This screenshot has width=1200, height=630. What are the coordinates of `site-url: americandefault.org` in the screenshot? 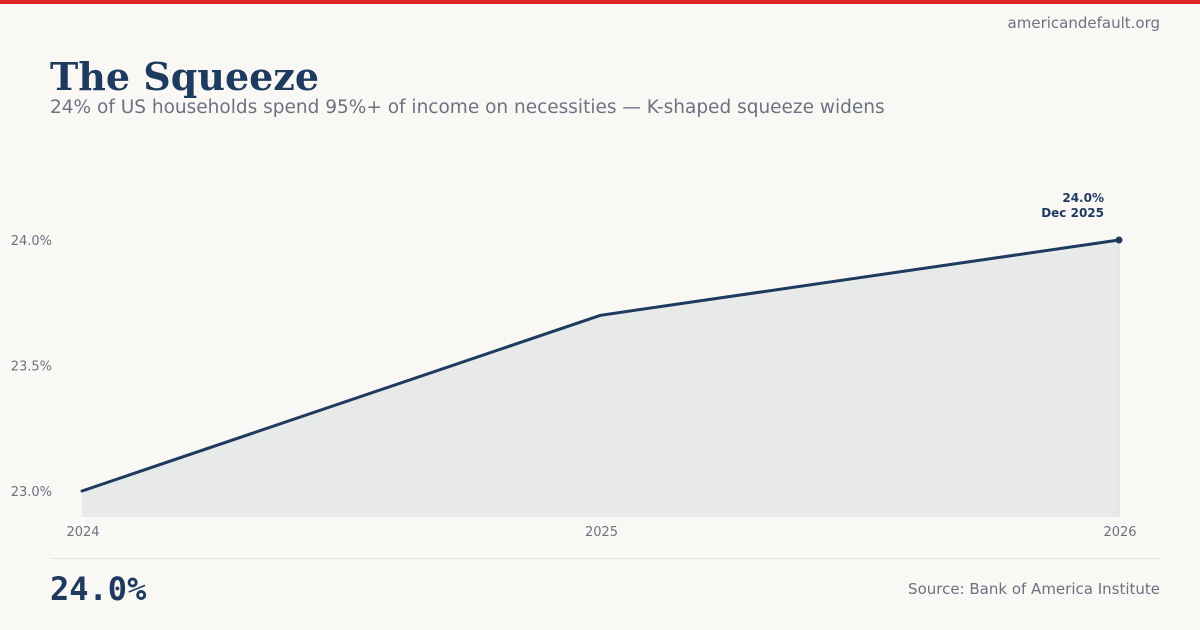 It's located at (1083, 23).